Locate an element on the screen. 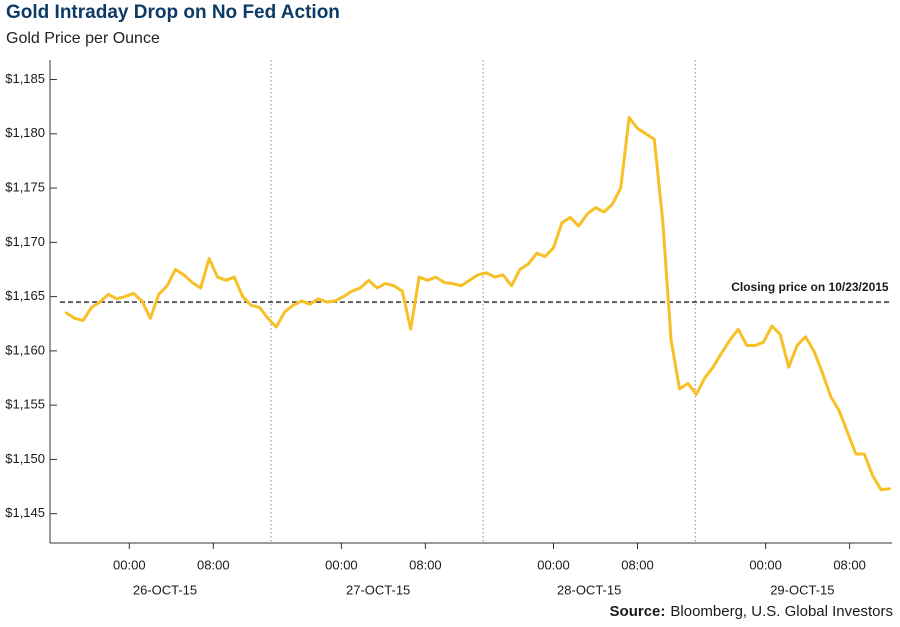  y-tick-label: $1,160 is located at coordinates (25, 349).